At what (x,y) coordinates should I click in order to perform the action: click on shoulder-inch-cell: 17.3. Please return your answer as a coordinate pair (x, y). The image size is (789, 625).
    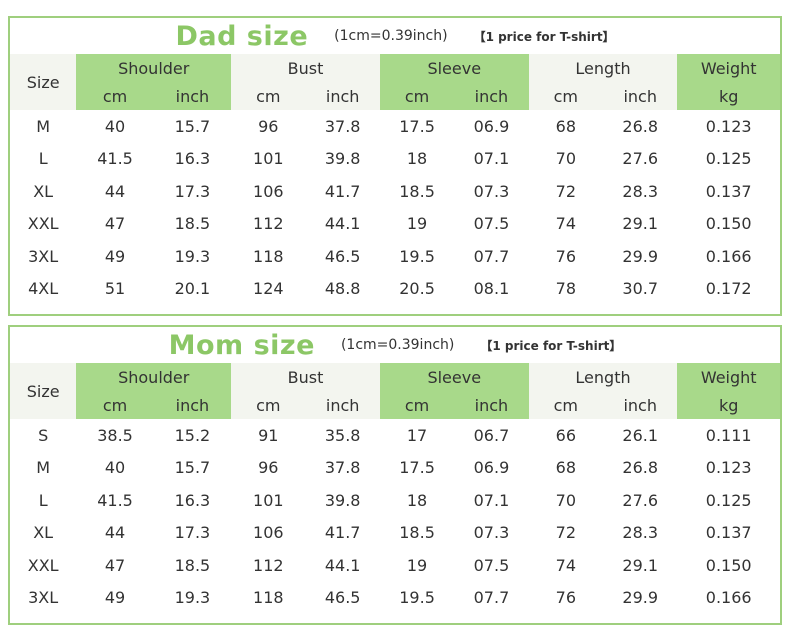
    Looking at the image, I should click on (192, 191).